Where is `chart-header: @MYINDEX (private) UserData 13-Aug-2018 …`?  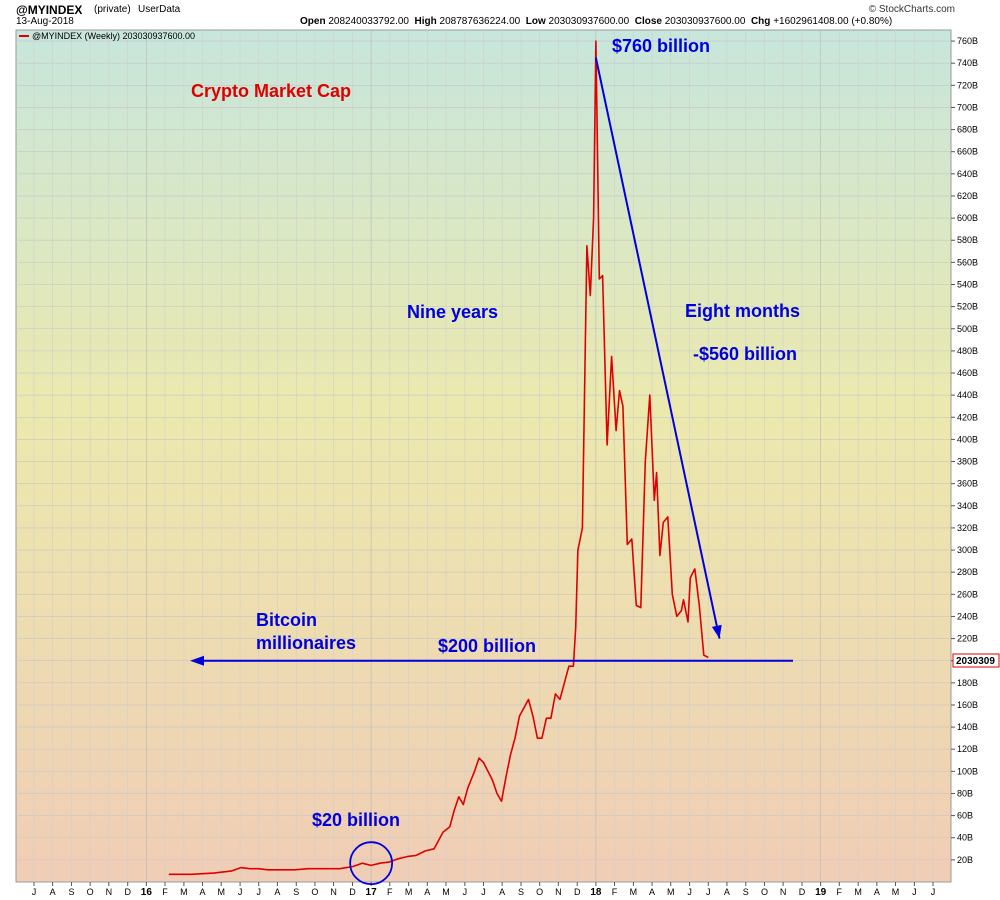 chart-header: @MYINDEX (private) UserData 13-Aug-2018 … is located at coordinates (500, 15).